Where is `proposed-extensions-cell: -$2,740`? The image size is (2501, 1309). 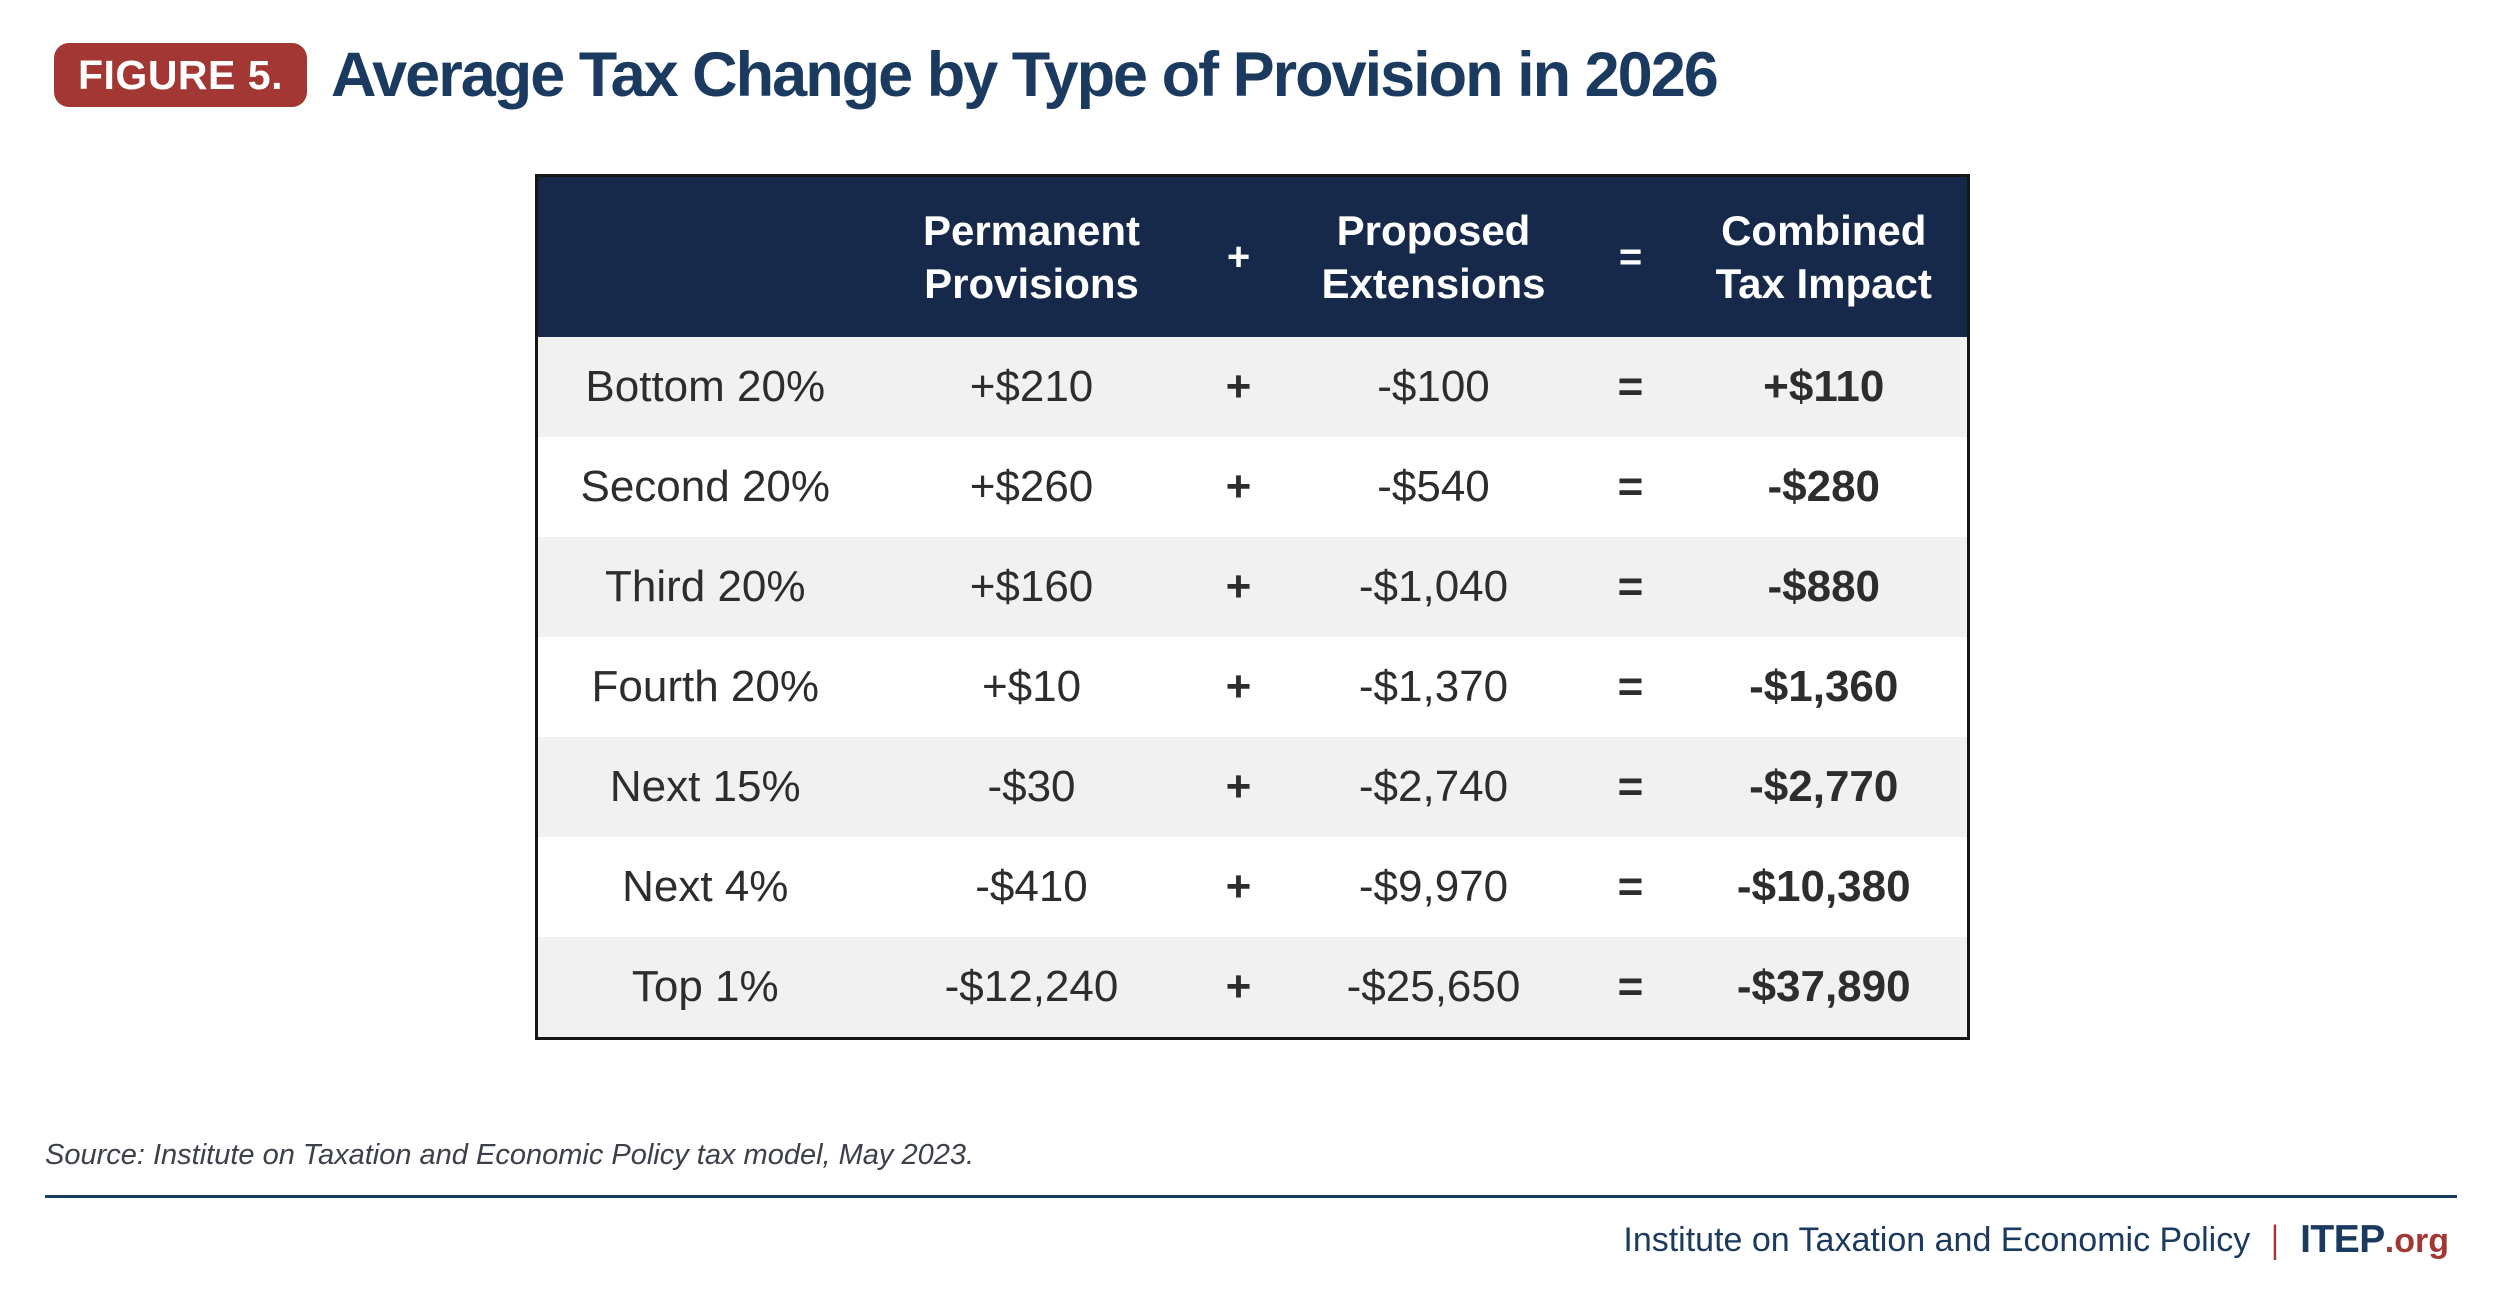 proposed-extensions-cell: -$2,740 is located at coordinates (1433, 786).